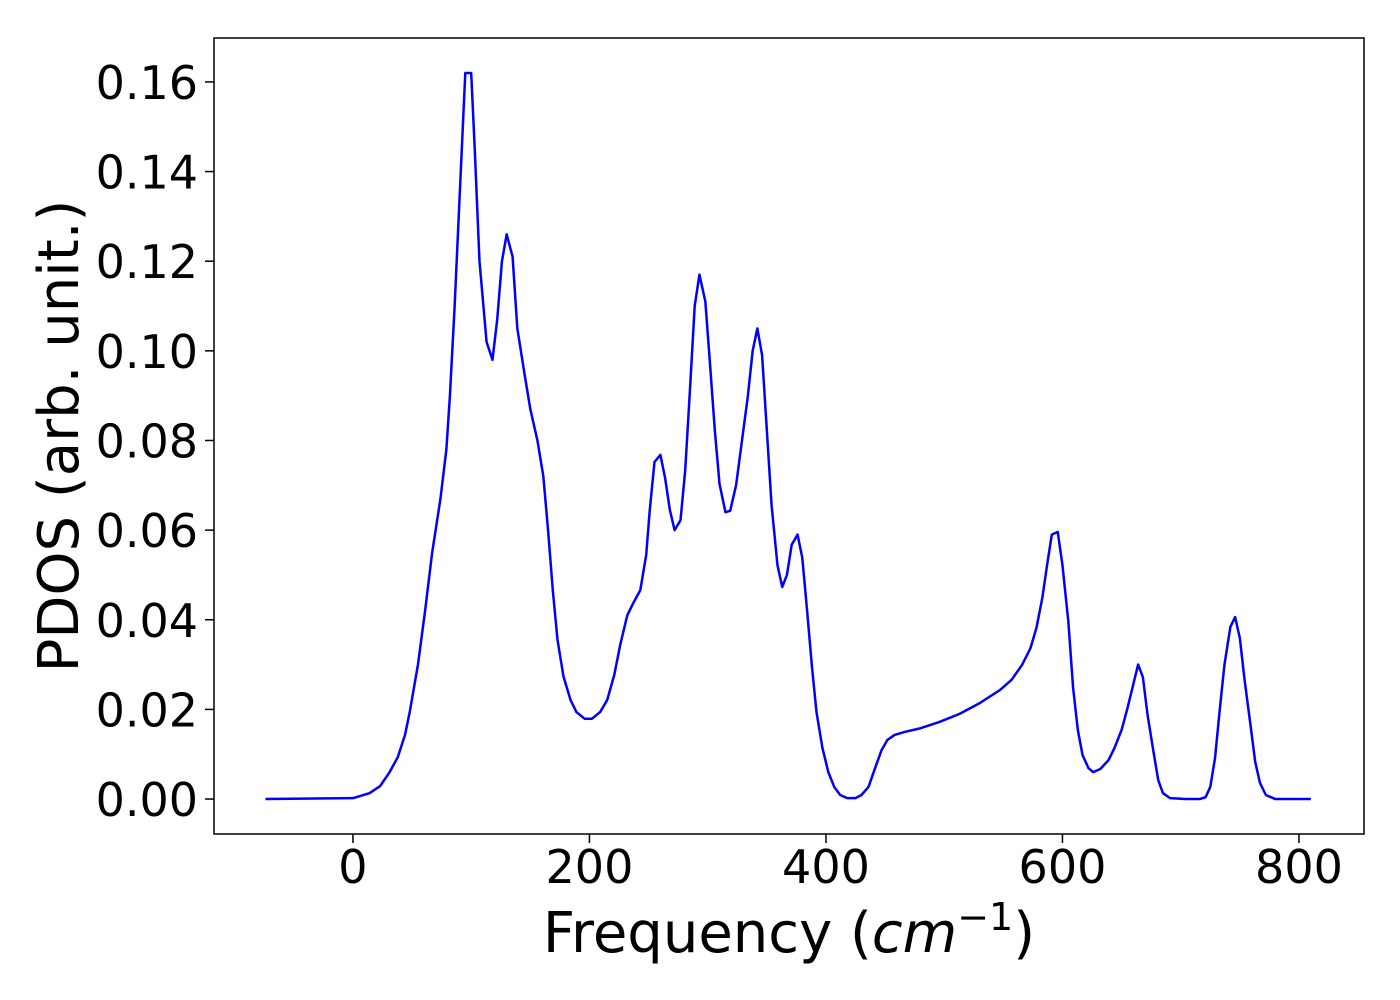 This screenshot has height=1000, width=1400. What do you see at coordinates (789, 930) in the screenshot?
I see `x-axis-label: Frequency (cm−1)` at bounding box center [789, 930].